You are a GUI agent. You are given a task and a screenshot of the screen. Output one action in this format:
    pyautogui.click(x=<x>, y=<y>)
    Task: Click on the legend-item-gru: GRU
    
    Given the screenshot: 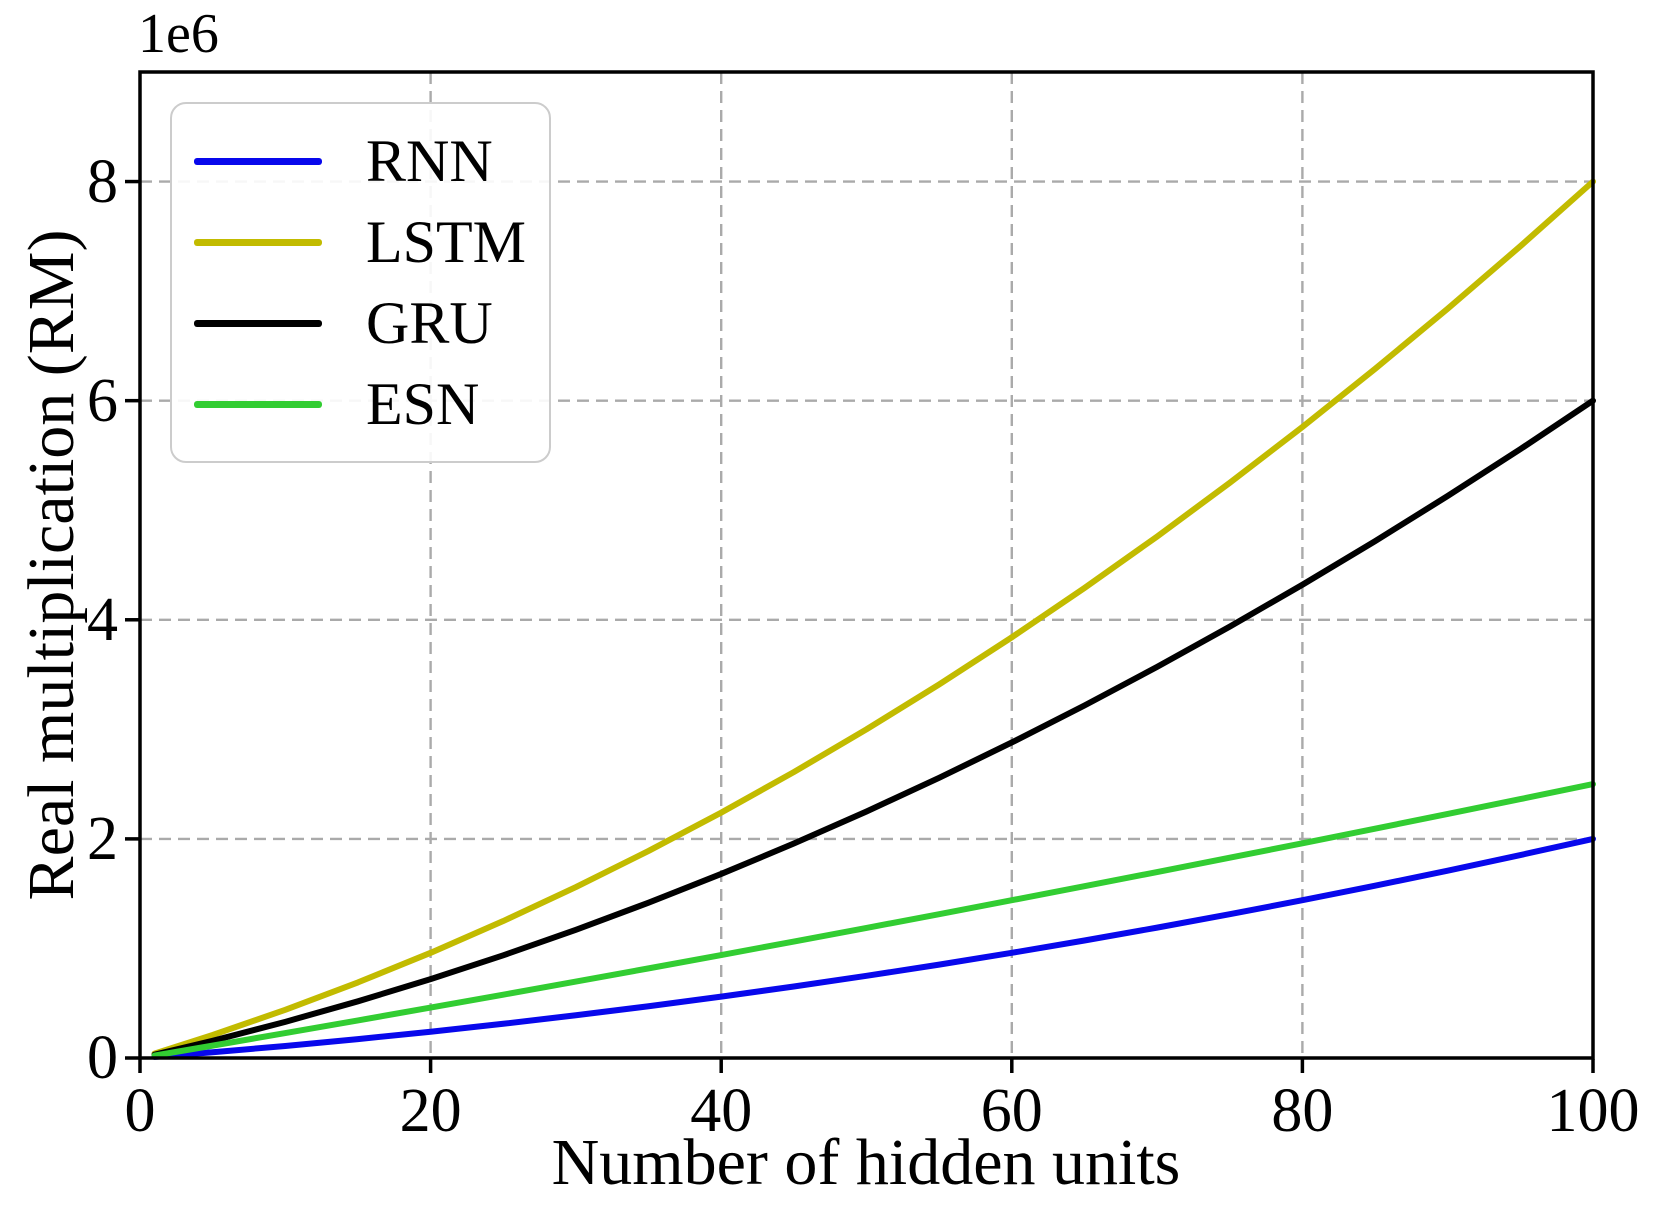 What is the action you would take?
    pyautogui.click(x=360, y=323)
    